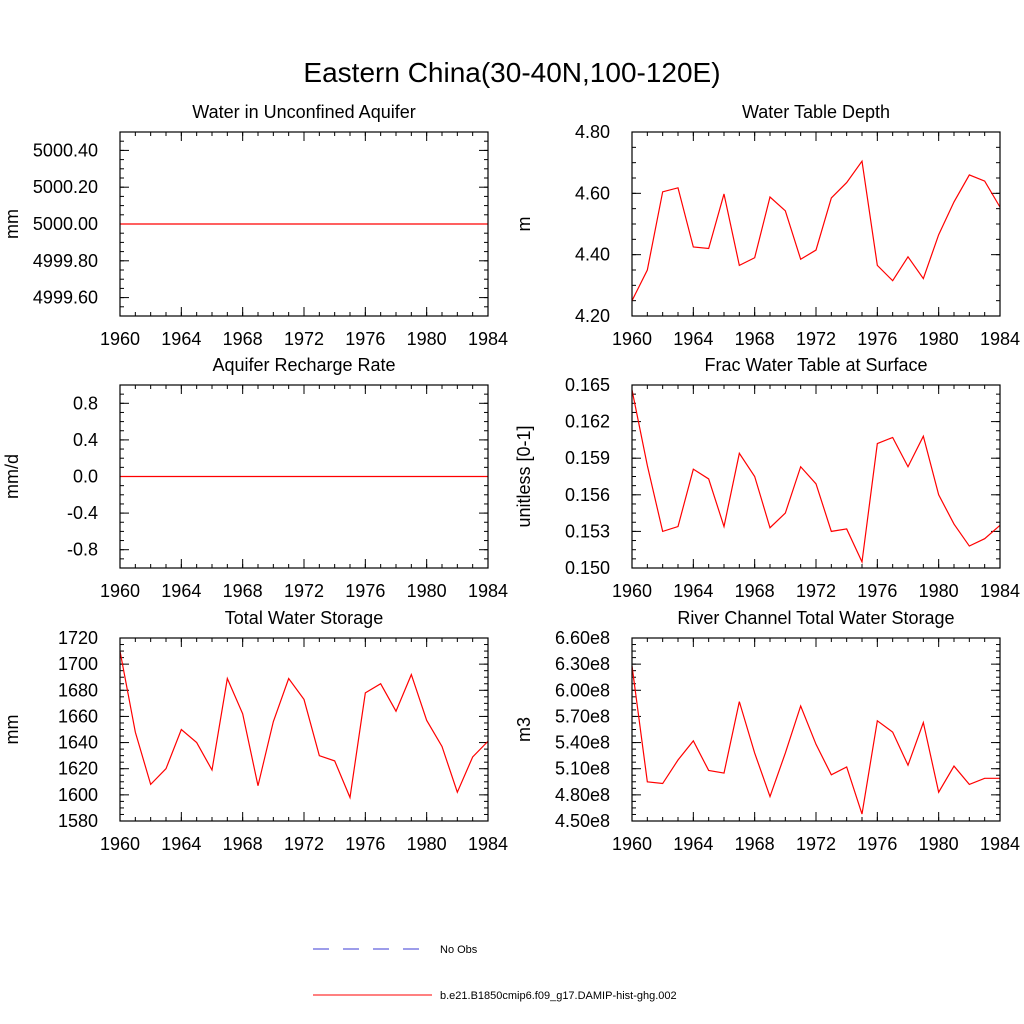 This screenshot has width=1024, height=1024. Describe the element at coordinates (78, 821) in the screenshot. I see `y-tick-label: 1580` at that location.